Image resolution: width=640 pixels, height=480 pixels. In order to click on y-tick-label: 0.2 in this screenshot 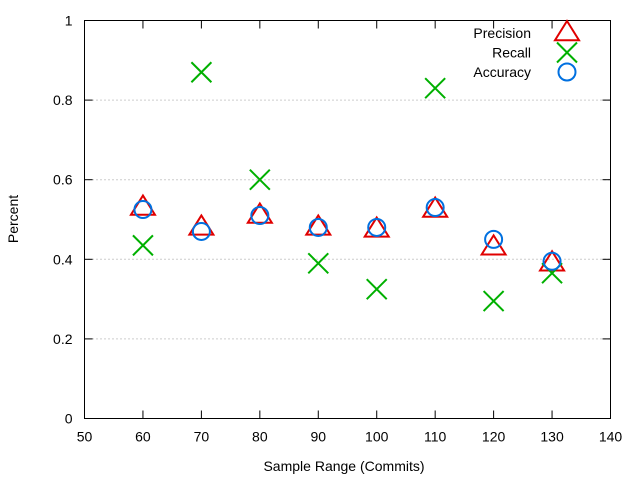, I will do `click(63, 339)`.